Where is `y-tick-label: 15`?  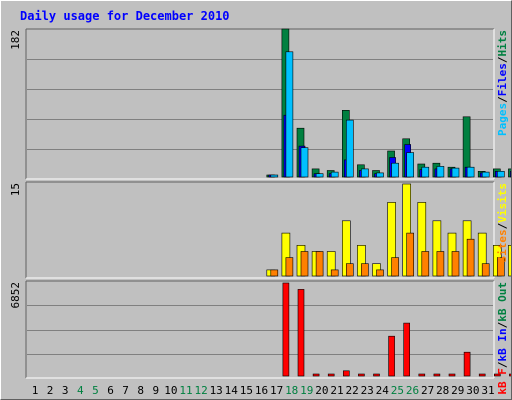 y-tick-label: 15 is located at coordinates (15, 189).